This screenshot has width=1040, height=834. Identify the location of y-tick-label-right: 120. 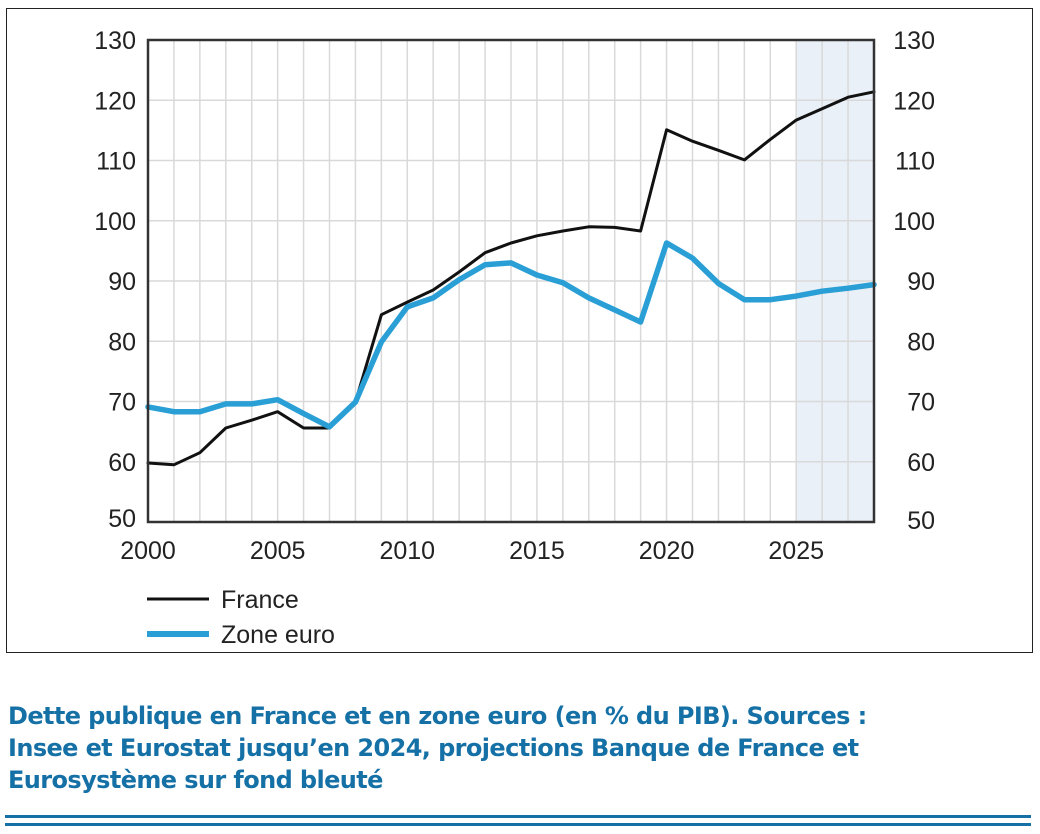
(914, 101).